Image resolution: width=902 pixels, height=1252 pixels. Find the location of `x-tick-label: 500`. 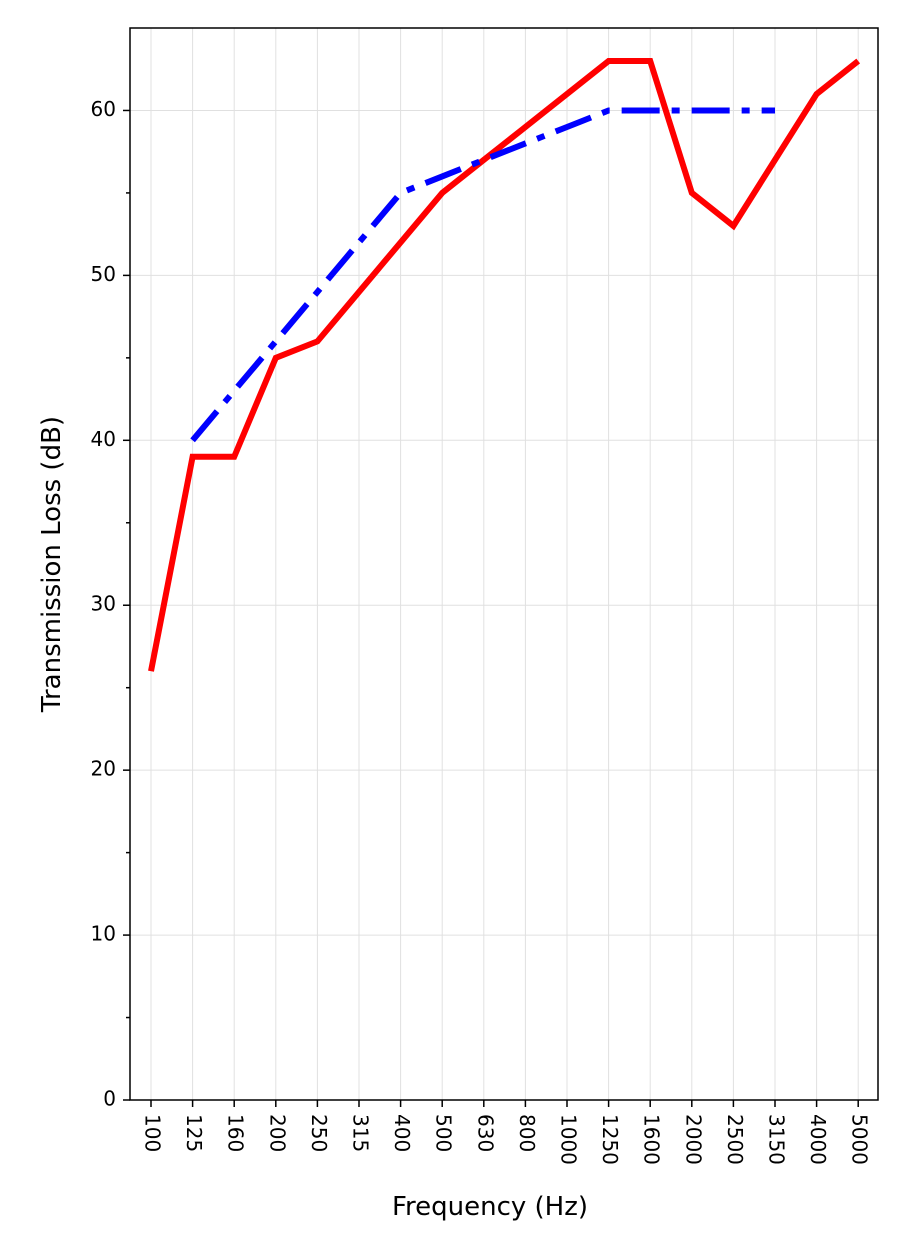

x-tick-label: 500 is located at coordinates (444, 1133).